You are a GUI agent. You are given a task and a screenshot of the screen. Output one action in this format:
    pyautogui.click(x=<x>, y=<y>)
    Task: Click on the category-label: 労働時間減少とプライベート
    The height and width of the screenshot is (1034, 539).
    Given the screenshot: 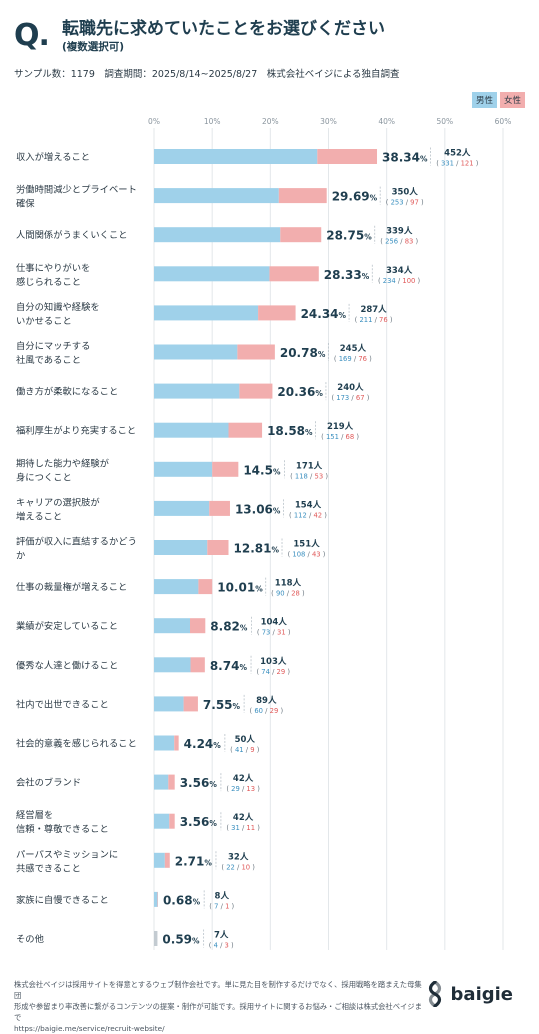 What is the action you would take?
    pyautogui.click(x=76, y=190)
    